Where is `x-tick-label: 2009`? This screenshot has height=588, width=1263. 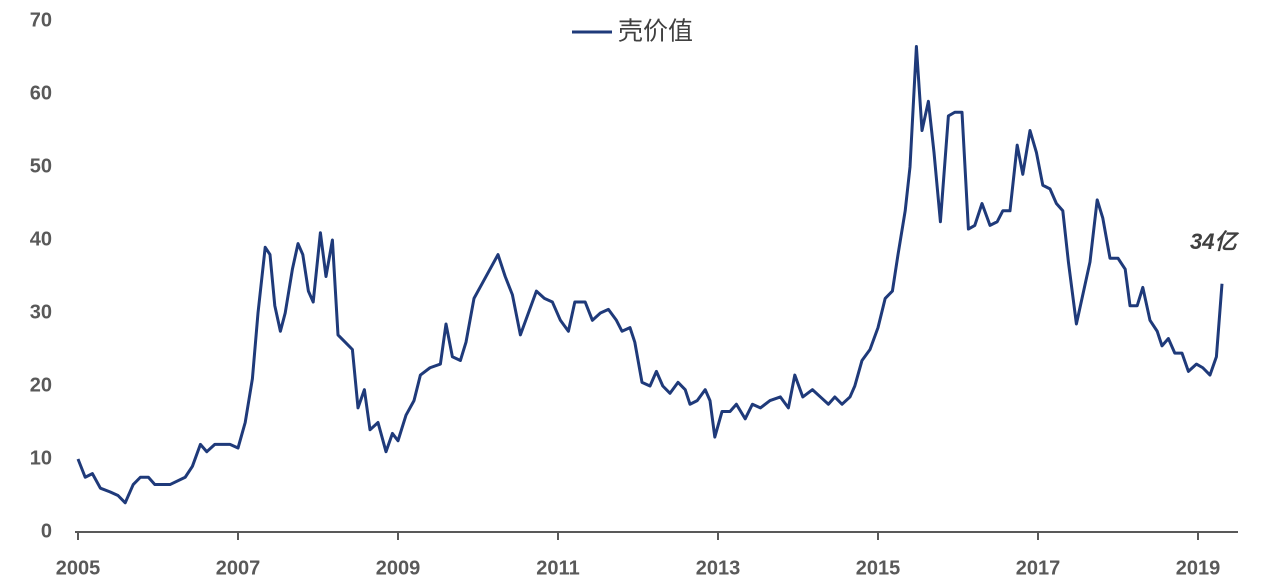 x-tick-label: 2009 is located at coordinates (398, 568).